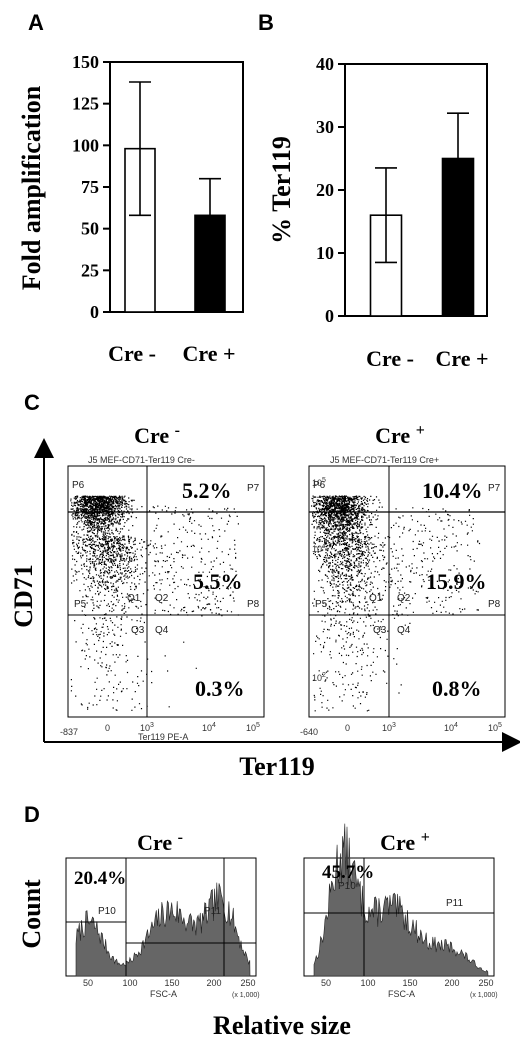 This screenshot has height=1046, width=520. Describe the element at coordinates (85, 104) in the screenshot. I see `panel-a-y-tick-label: 125` at that location.